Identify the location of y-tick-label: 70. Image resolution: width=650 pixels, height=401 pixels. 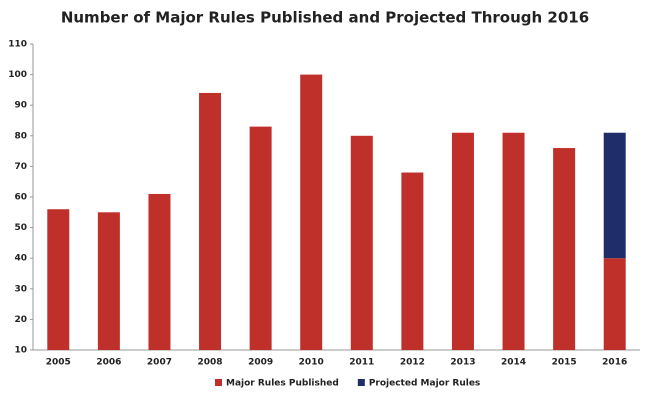
(20, 167).